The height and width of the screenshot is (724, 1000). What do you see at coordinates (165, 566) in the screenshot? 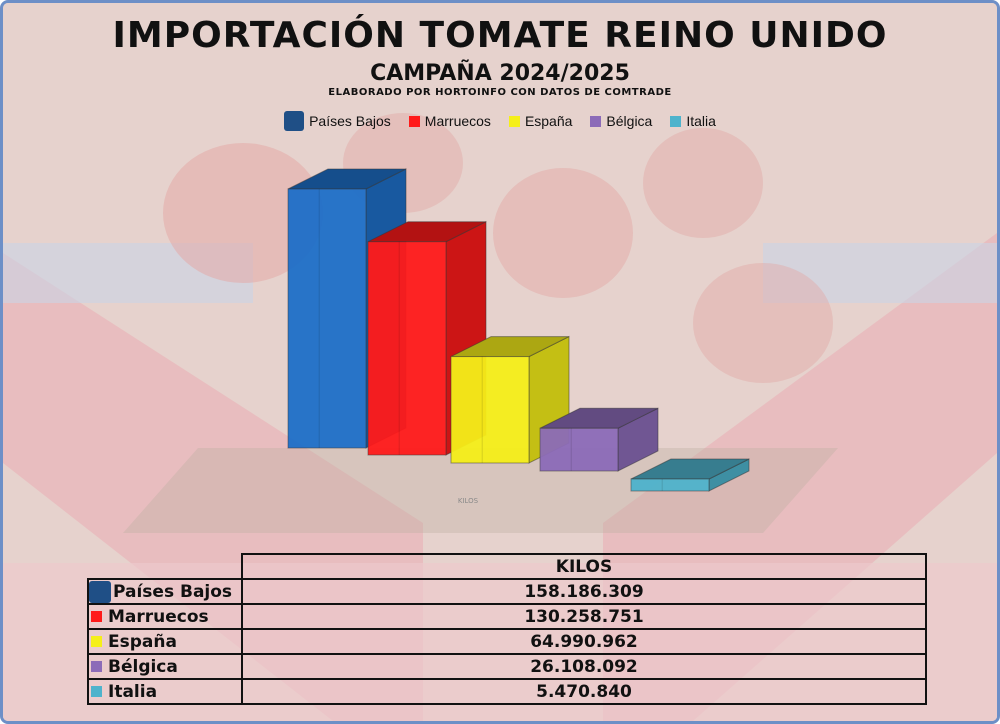
I see `table-corner` at bounding box center [165, 566].